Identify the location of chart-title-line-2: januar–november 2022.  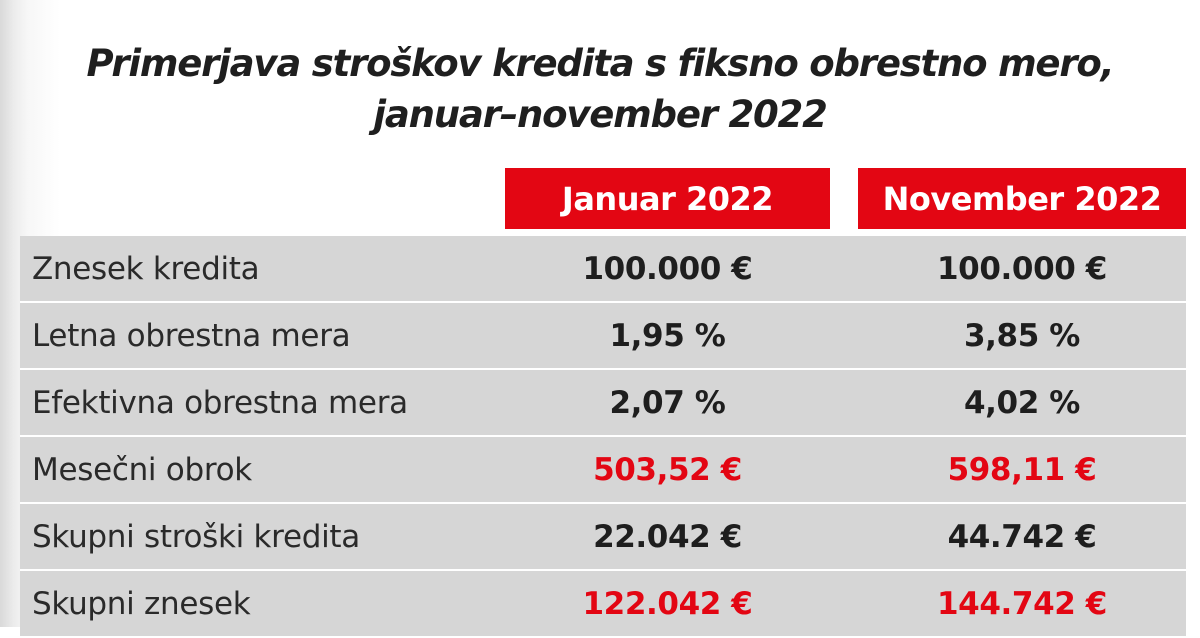
(600, 114).